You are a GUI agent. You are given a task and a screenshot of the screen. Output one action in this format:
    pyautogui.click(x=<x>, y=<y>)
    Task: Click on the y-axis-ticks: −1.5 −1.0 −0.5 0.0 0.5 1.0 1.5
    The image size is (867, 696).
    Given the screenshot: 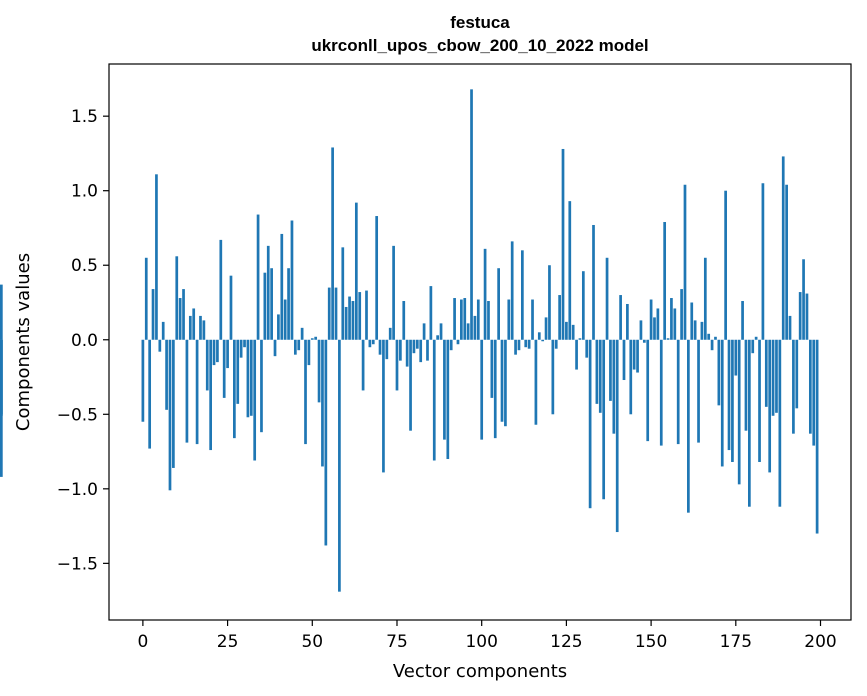 What is the action you would take?
    pyautogui.click(x=83, y=340)
    